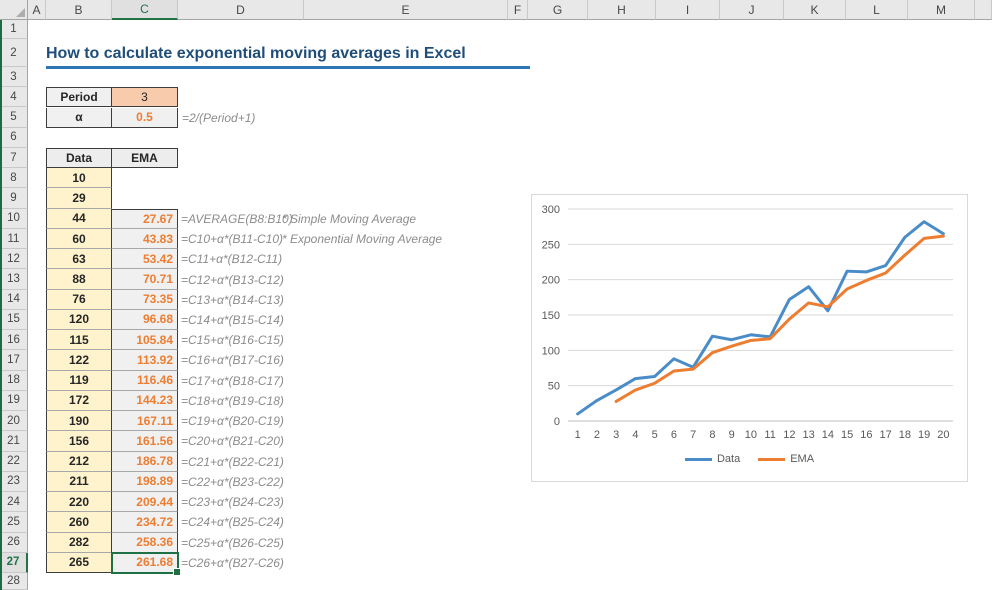 The height and width of the screenshot is (590, 992). I want to click on cell-C24: 209.44, so click(145, 502).